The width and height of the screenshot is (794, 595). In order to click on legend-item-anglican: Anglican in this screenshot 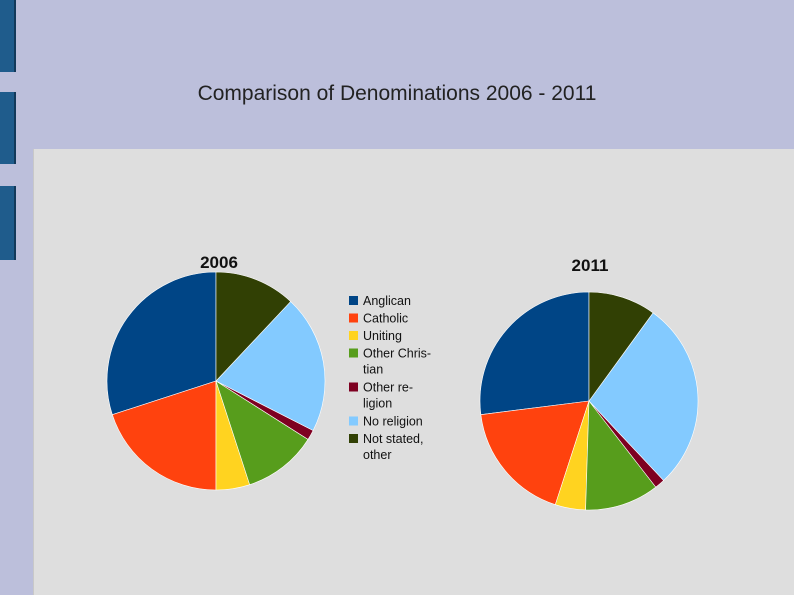, I will do `click(380, 301)`.